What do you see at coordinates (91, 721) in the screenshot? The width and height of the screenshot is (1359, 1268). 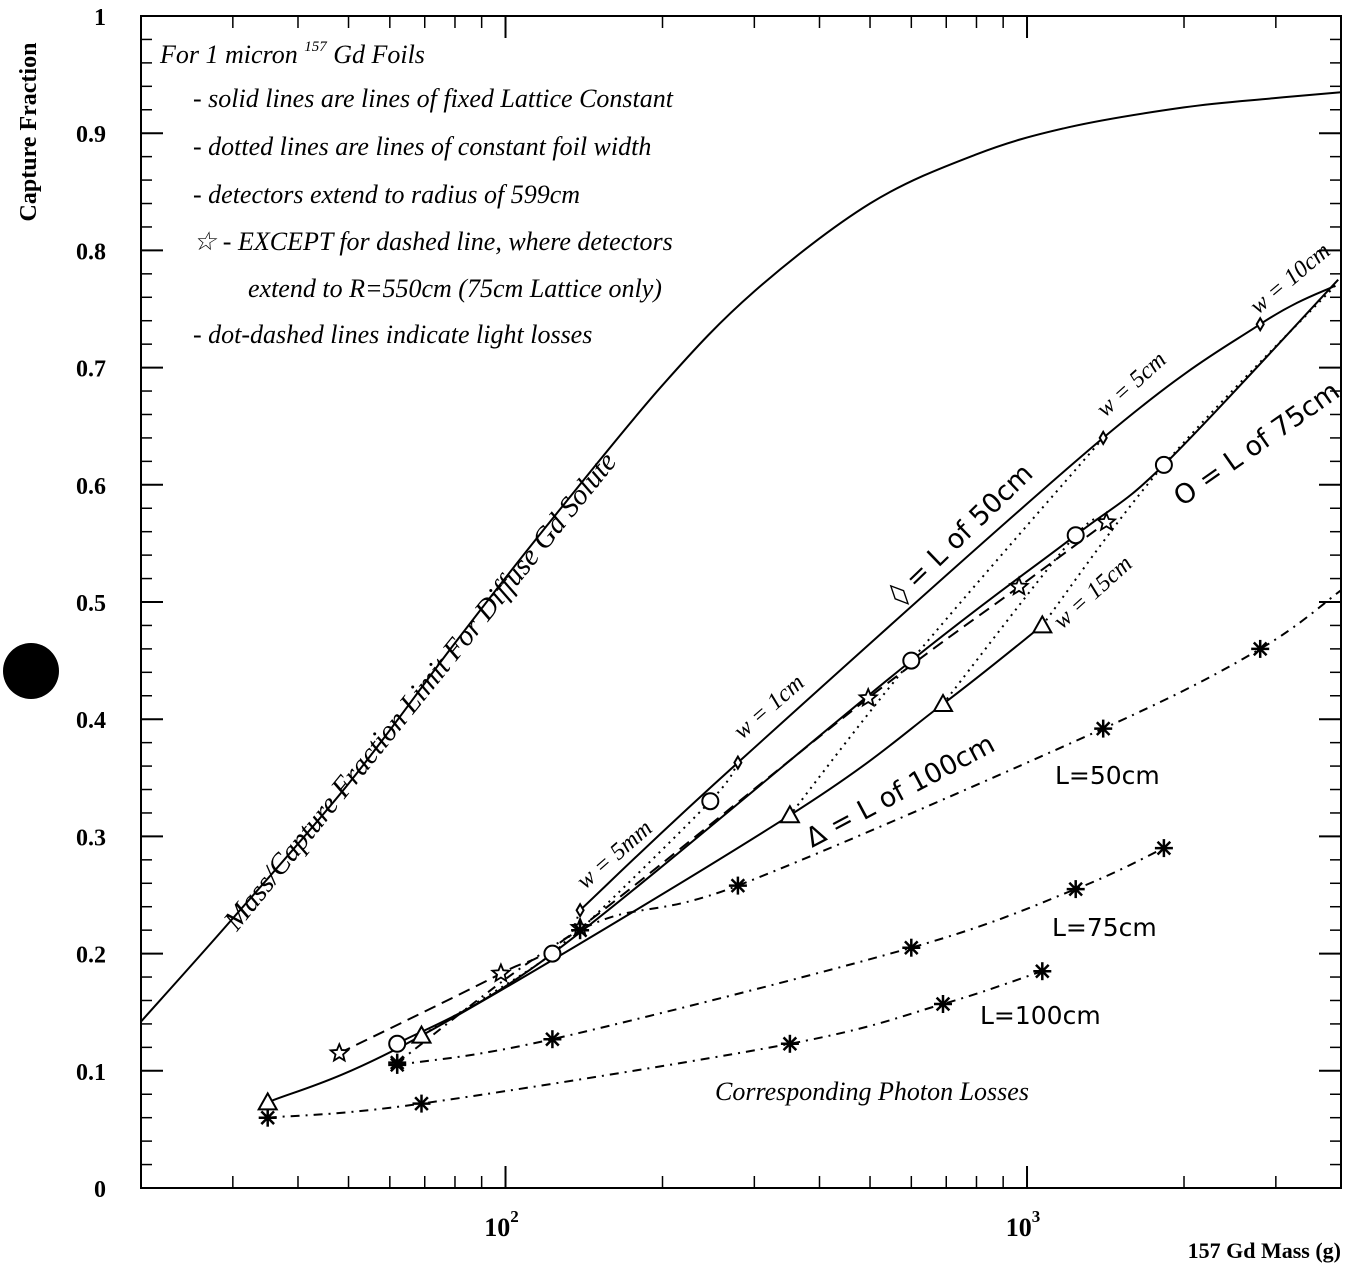 I see `y-tick-label: 0.4` at bounding box center [91, 721].